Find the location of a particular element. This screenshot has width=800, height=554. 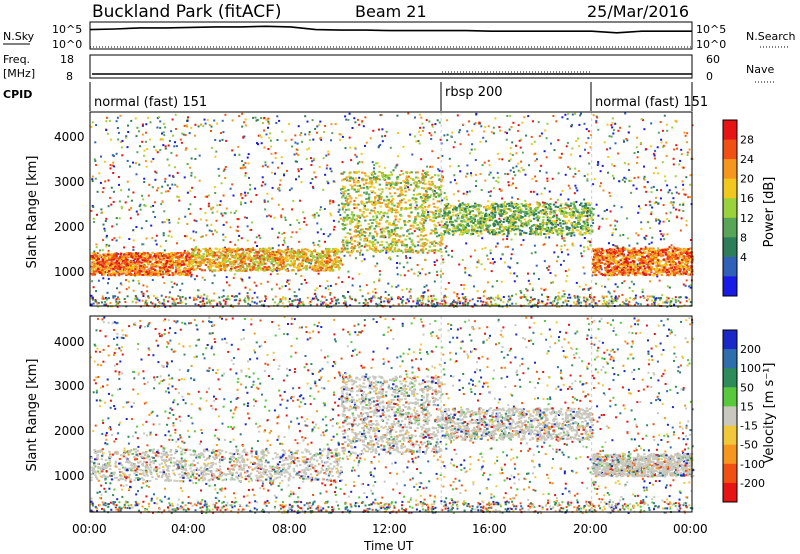

freq-label: Freq. is located at coordinates (16, 59).